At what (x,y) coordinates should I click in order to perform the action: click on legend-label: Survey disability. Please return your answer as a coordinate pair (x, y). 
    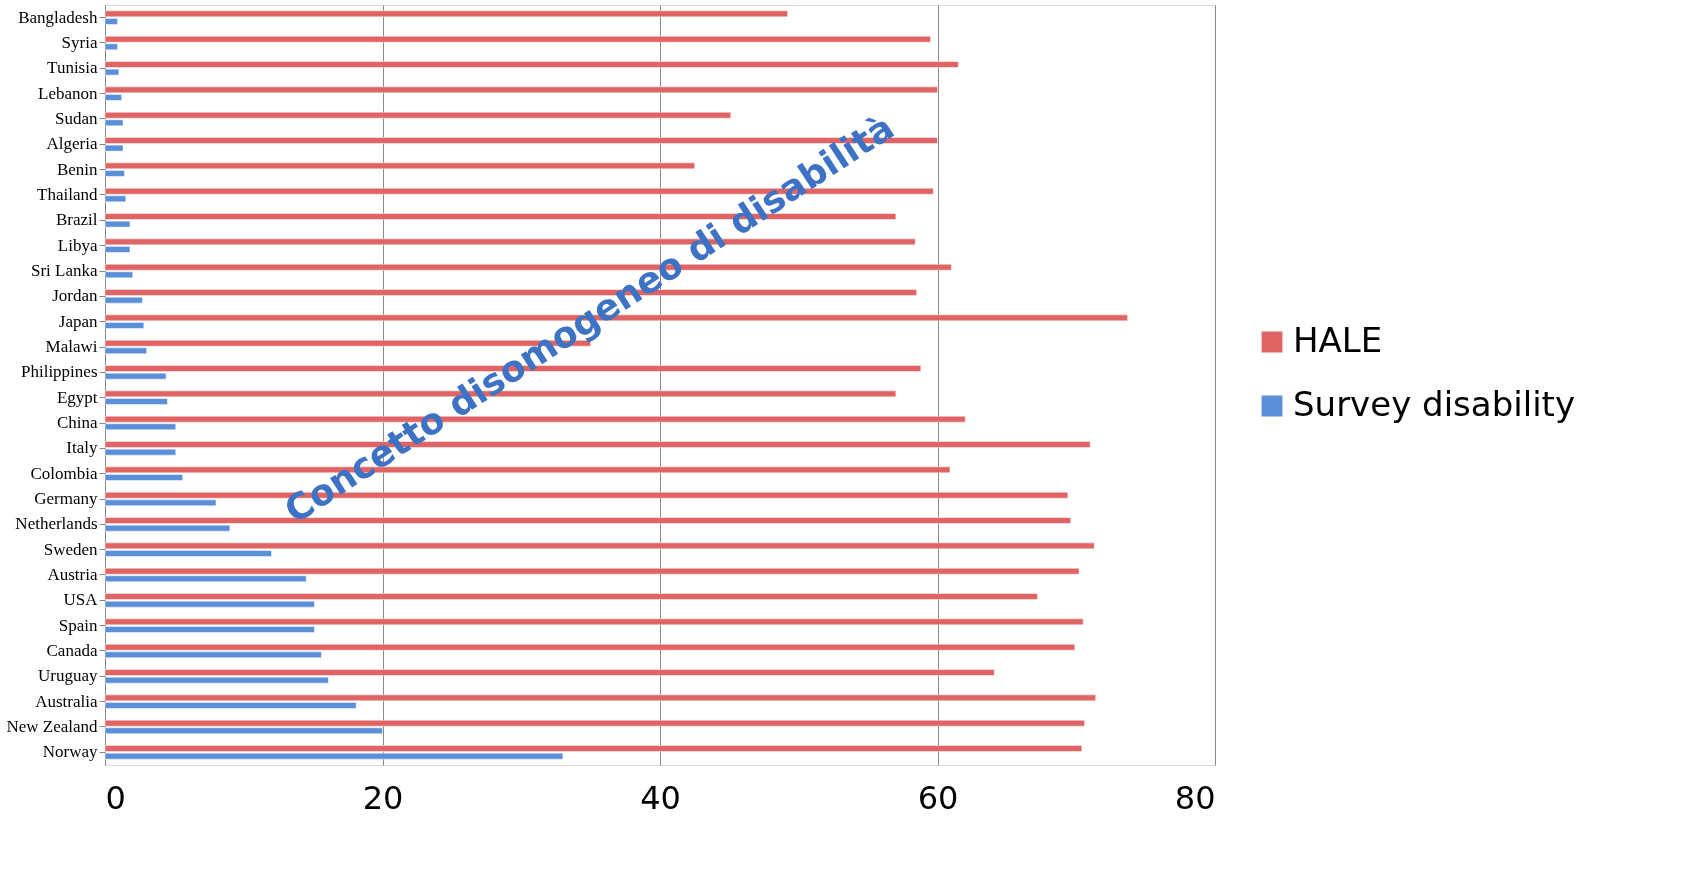
    Looking at the image, I should click on (1434, 404).